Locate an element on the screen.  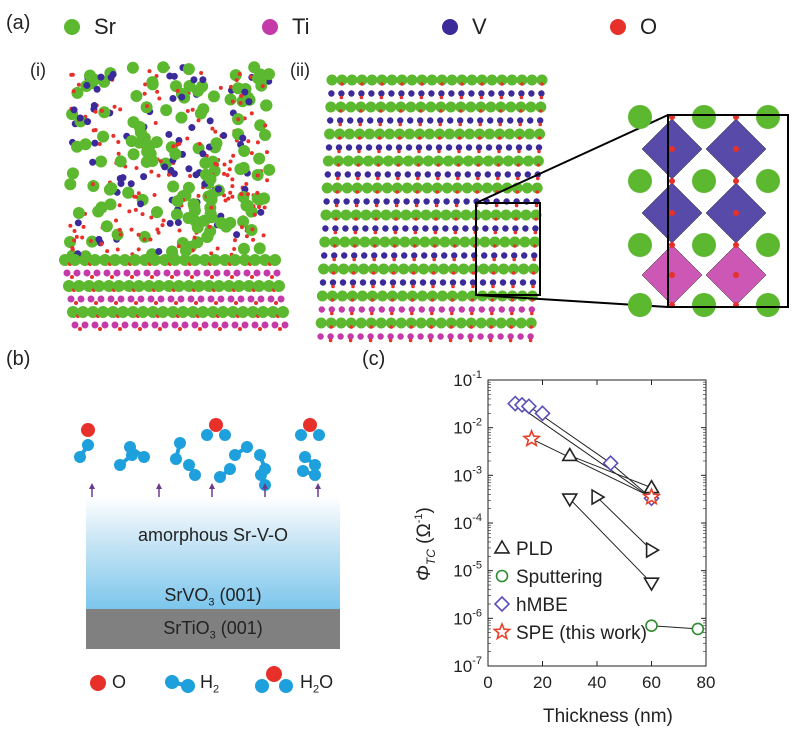
legend-h2-label: H2 is located at coordinates (210, 684).